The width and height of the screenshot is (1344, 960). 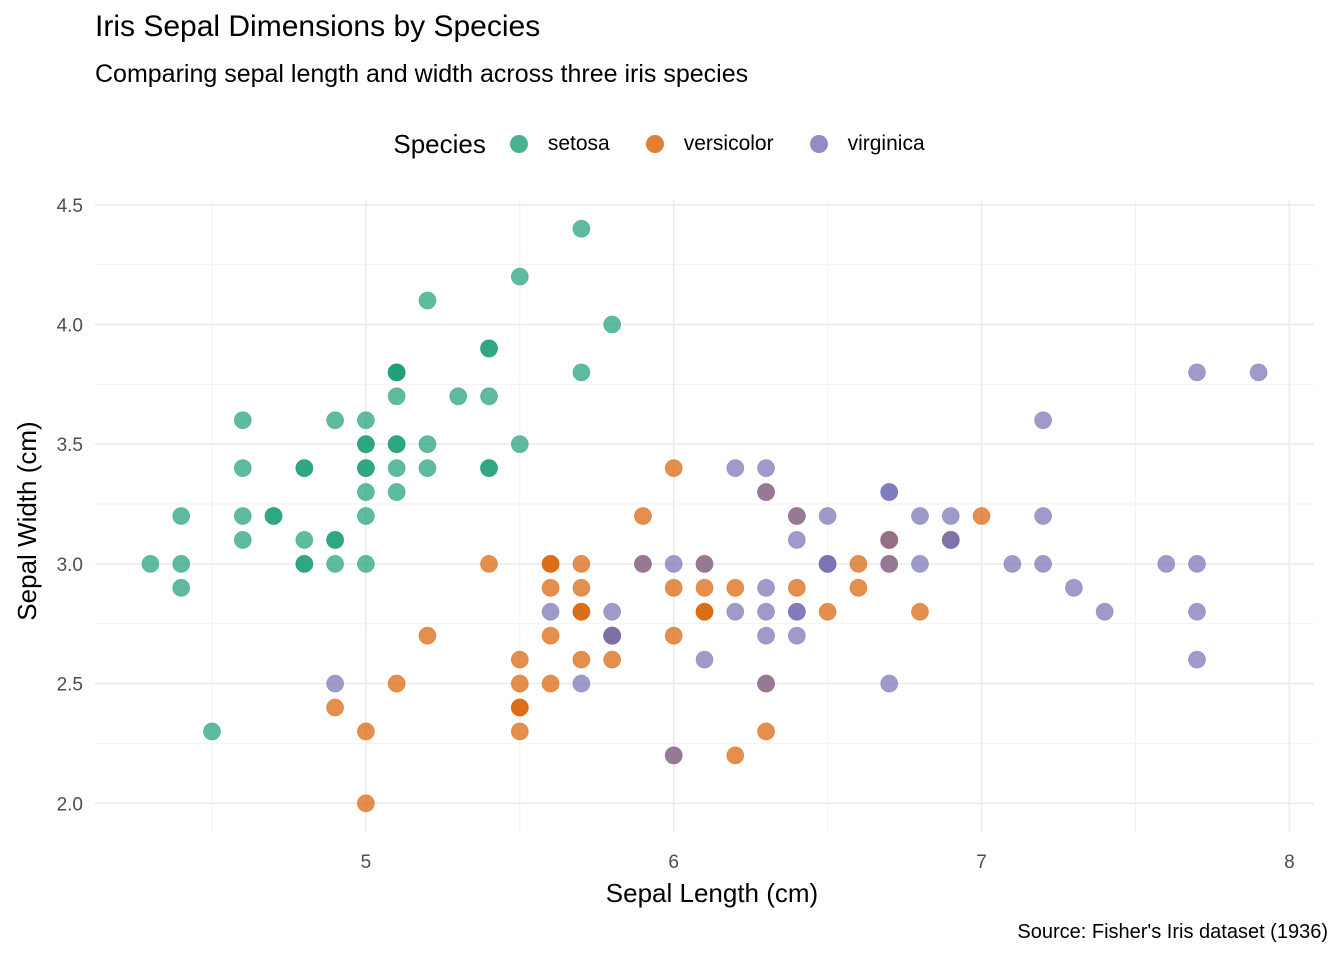 What do you see at coordinates (70, 325) in the screenshot?
I see `y-tick-label: 4.0` at bounding box center [70, 325].